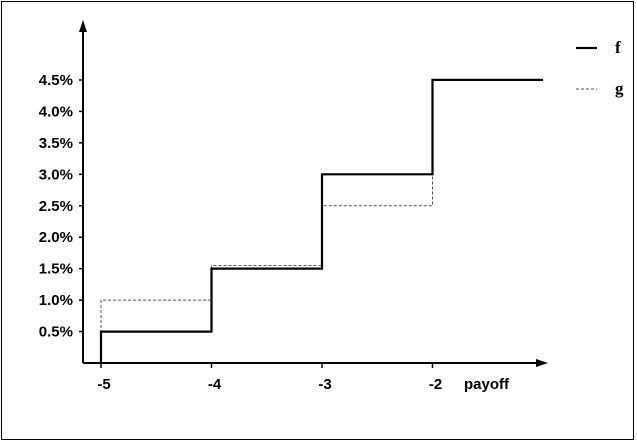 Image resolution: width=637 pixels, height=443 pixels. I want to click on x-tick-label: -4, so click(215, 384).